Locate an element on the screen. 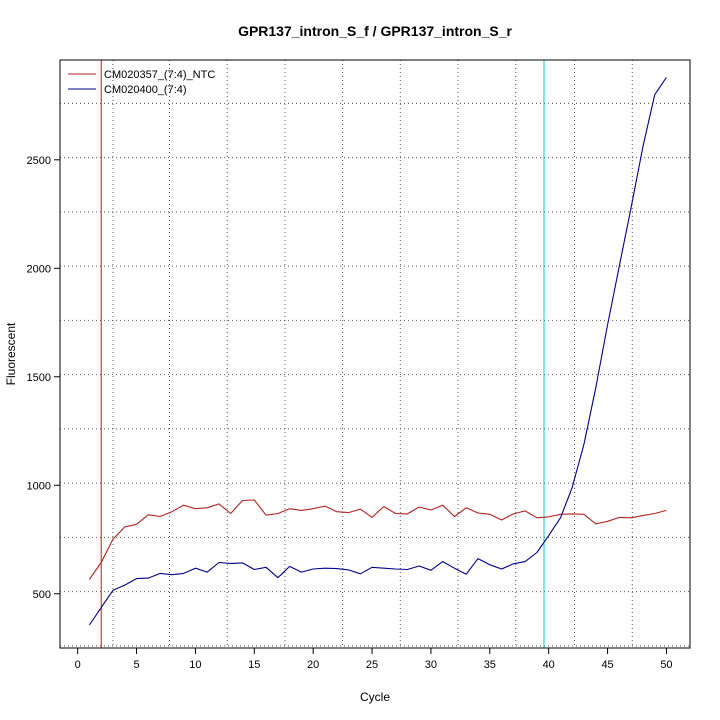 This screenshot has width=720, height=720. chart-title: GPR137_intron_S_f / GPR137_intron_S_r is located at coordinates (375, 31).